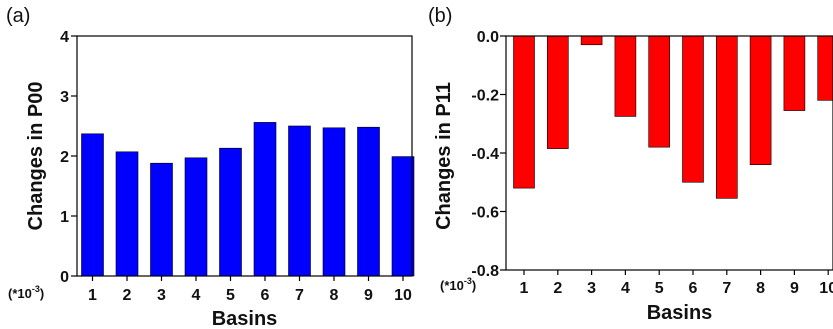  What do you see at coordinates (64, 37) in the screenshot?
I see `y-tick-label: 4` at bounding box center [64, 37].